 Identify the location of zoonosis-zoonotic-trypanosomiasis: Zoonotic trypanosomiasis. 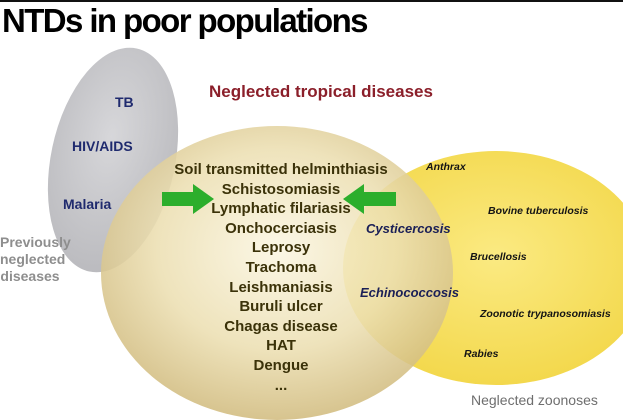
(545, 314).